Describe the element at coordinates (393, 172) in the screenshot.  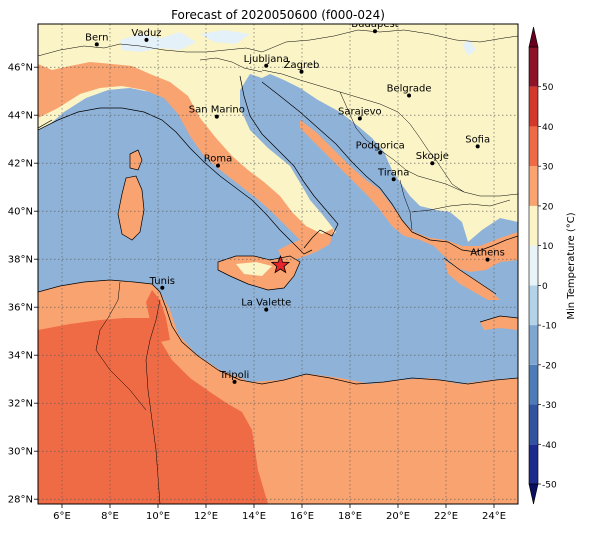
I see `city-label: Tirana` at that location.